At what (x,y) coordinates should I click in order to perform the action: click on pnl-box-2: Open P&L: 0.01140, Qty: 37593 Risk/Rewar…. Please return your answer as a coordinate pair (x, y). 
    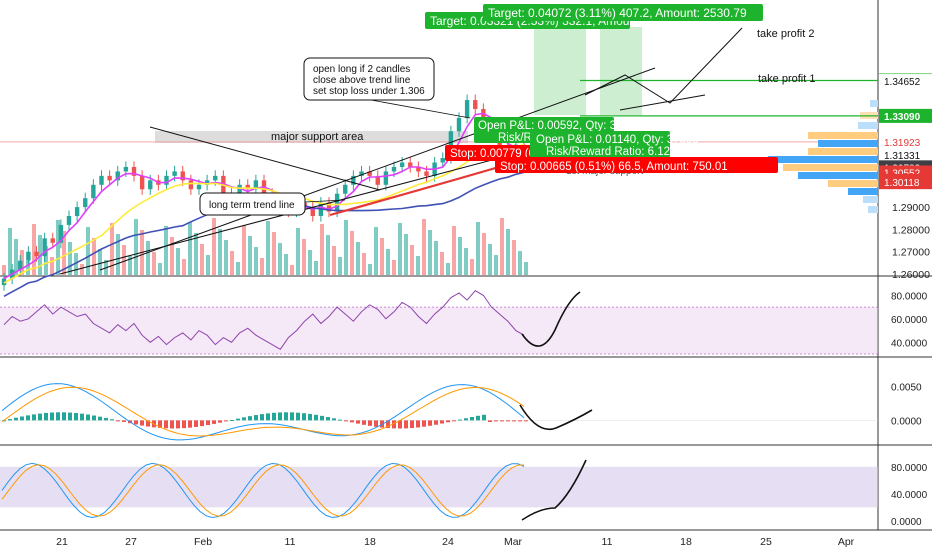
    Looking at the image, I should click on (614, 144).